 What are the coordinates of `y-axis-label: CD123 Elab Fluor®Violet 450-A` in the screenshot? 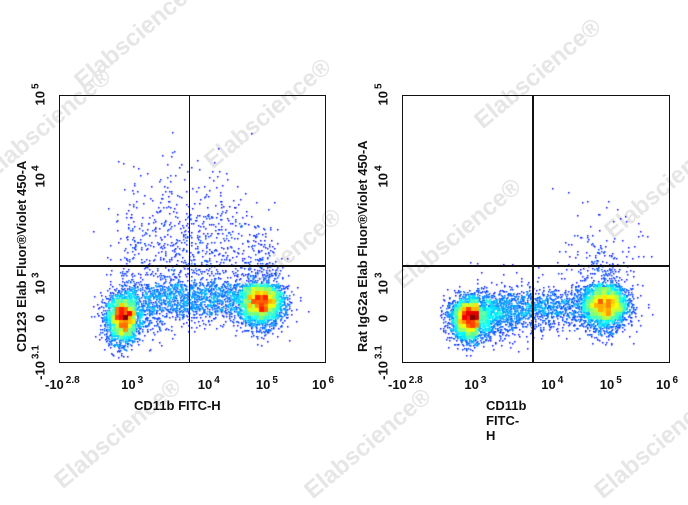 It's located at (21, 256).